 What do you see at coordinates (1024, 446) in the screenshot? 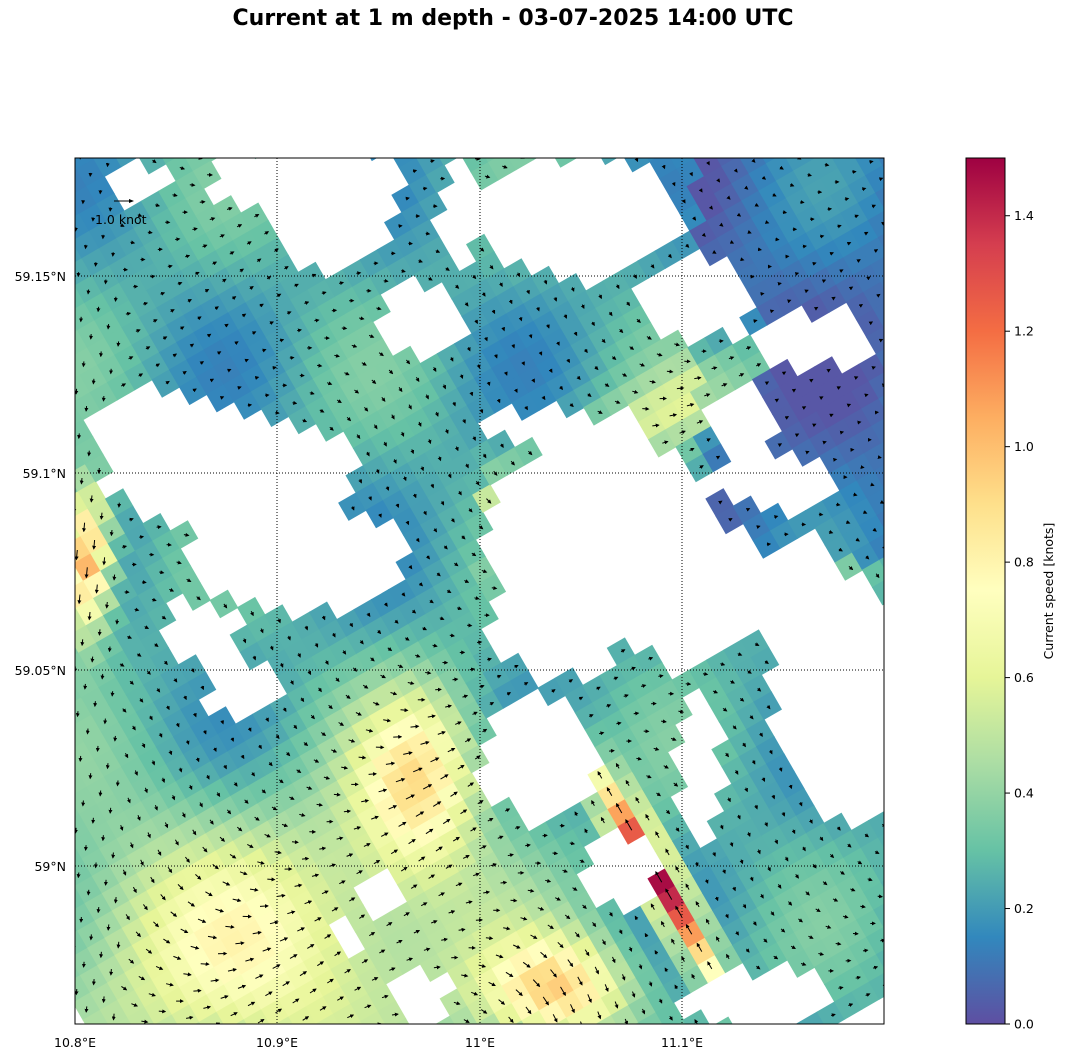
I see `colorbar-tick-label: 1.0` at bounding box center [1024, 446].